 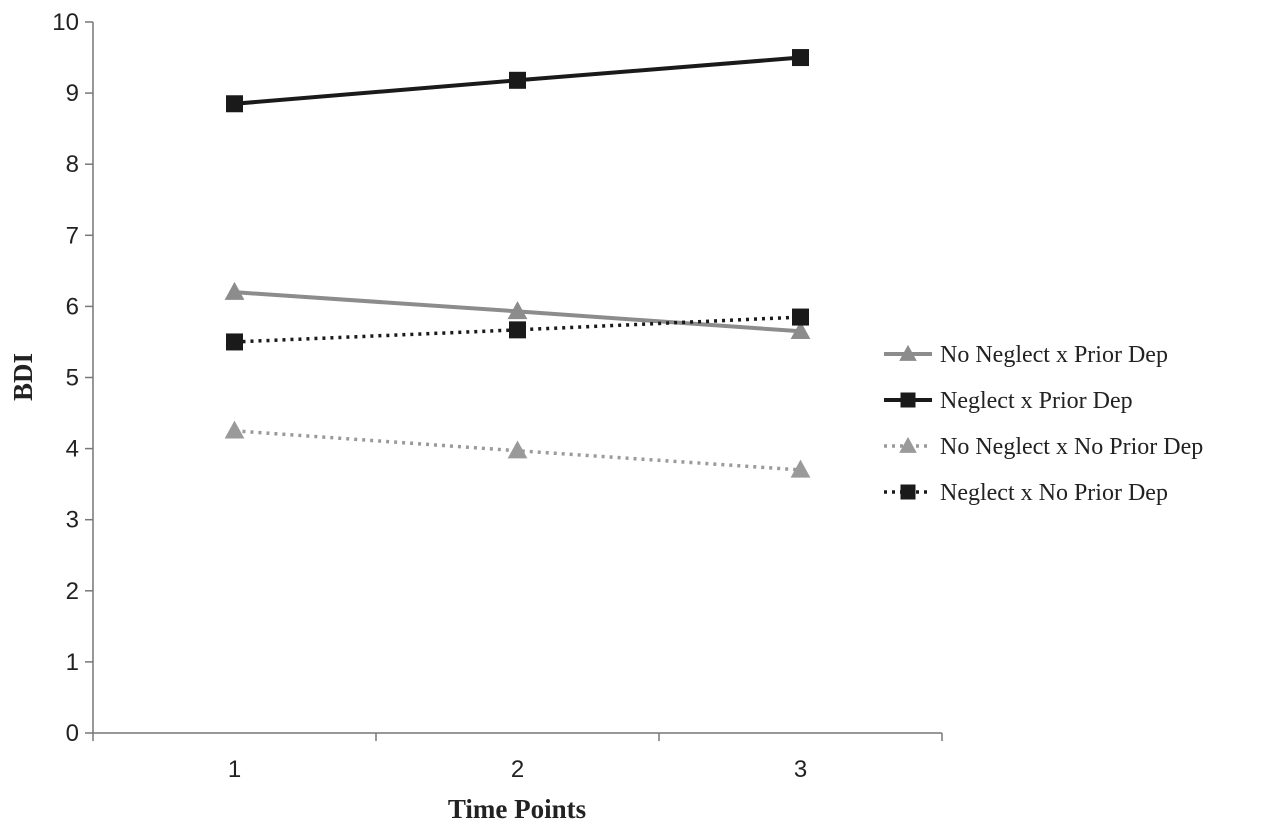 I want to click on y-tick-label: 2, so click(x=72, y=591).